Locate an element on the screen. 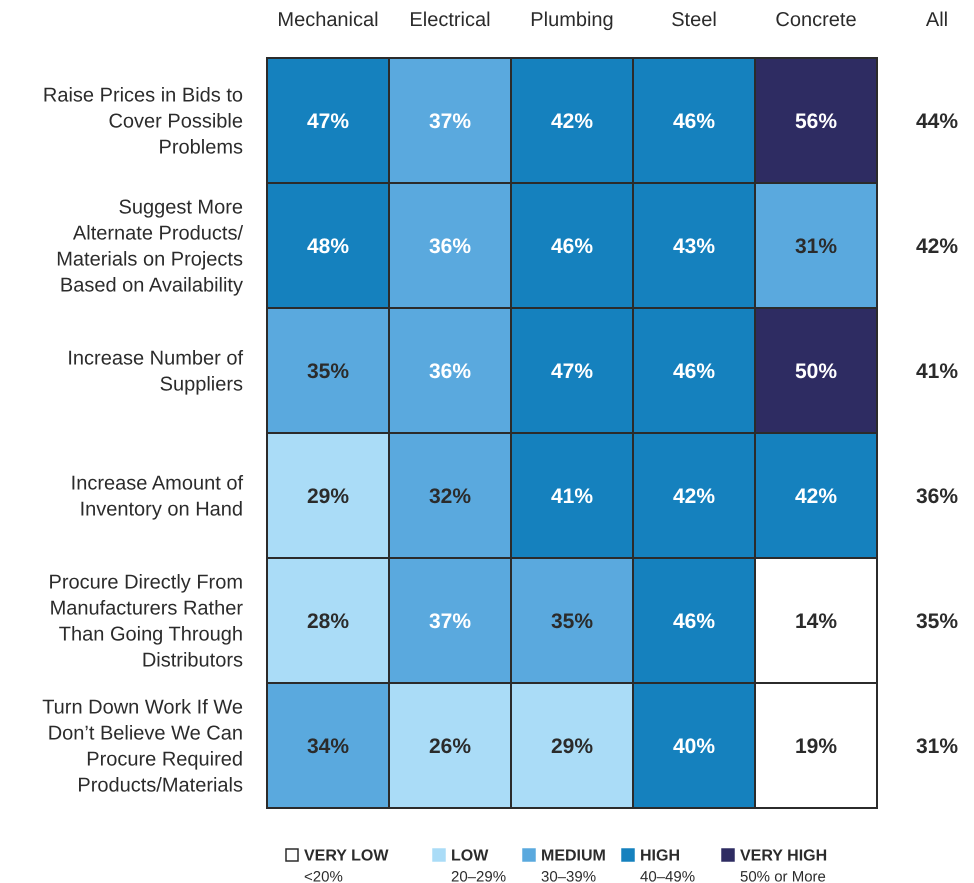 This screenshot has height=883, width=974. text: VERY LOW is located at coordinates (347, 856).